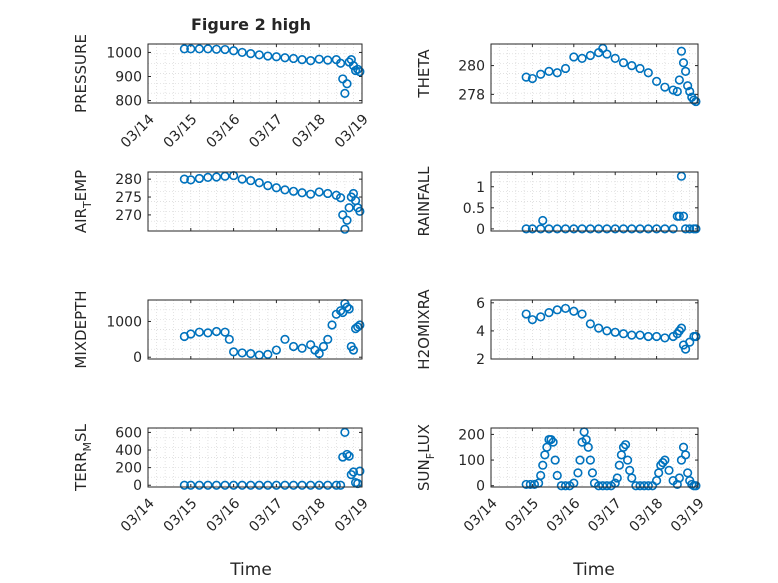 Image resolution: width=778 pixels, height=583 pixels. Describe the element at coordinates (424, 74) in the screenshot. I see `y-axis-label: THETA` at that location.